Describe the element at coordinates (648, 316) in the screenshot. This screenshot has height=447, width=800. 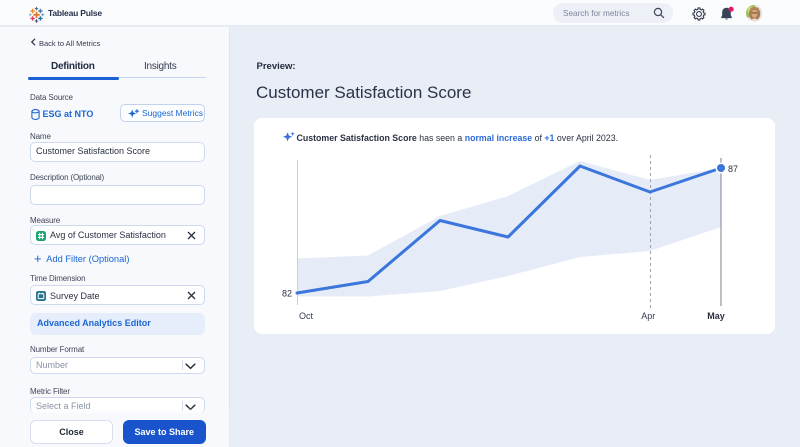
I see `svg-text: Apr` at that location.